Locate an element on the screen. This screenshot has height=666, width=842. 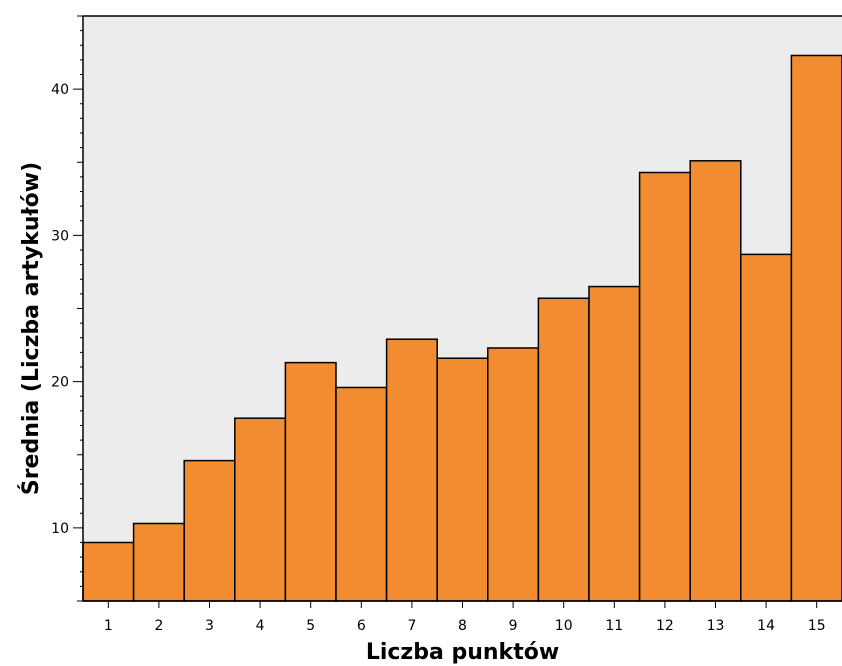
y-tick-label-30: 30 is located at coordinates (60, 236).